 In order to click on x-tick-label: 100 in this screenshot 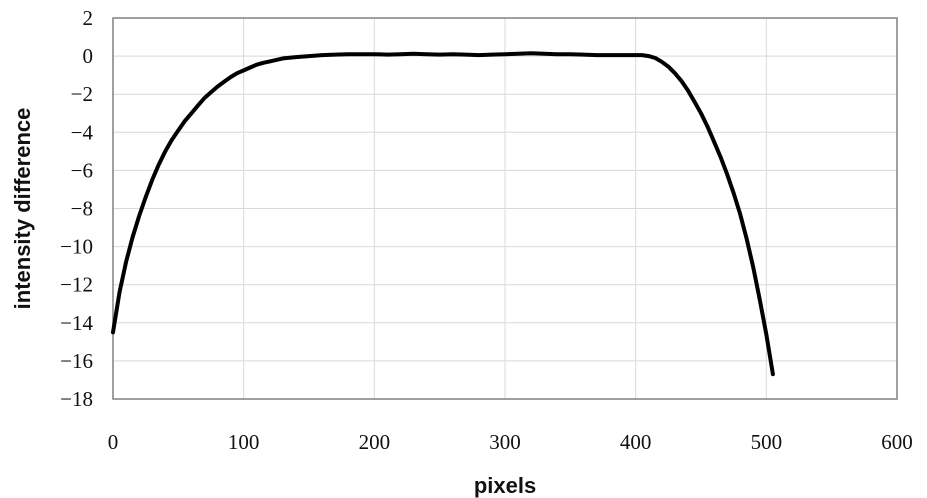, I will do `click(244, 442)`.